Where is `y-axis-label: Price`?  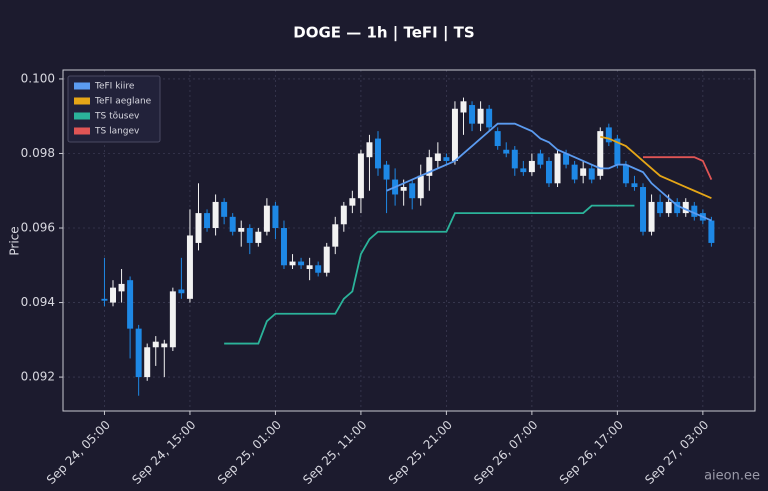 y-axis-label: Price is located at coordinates (15, 240).